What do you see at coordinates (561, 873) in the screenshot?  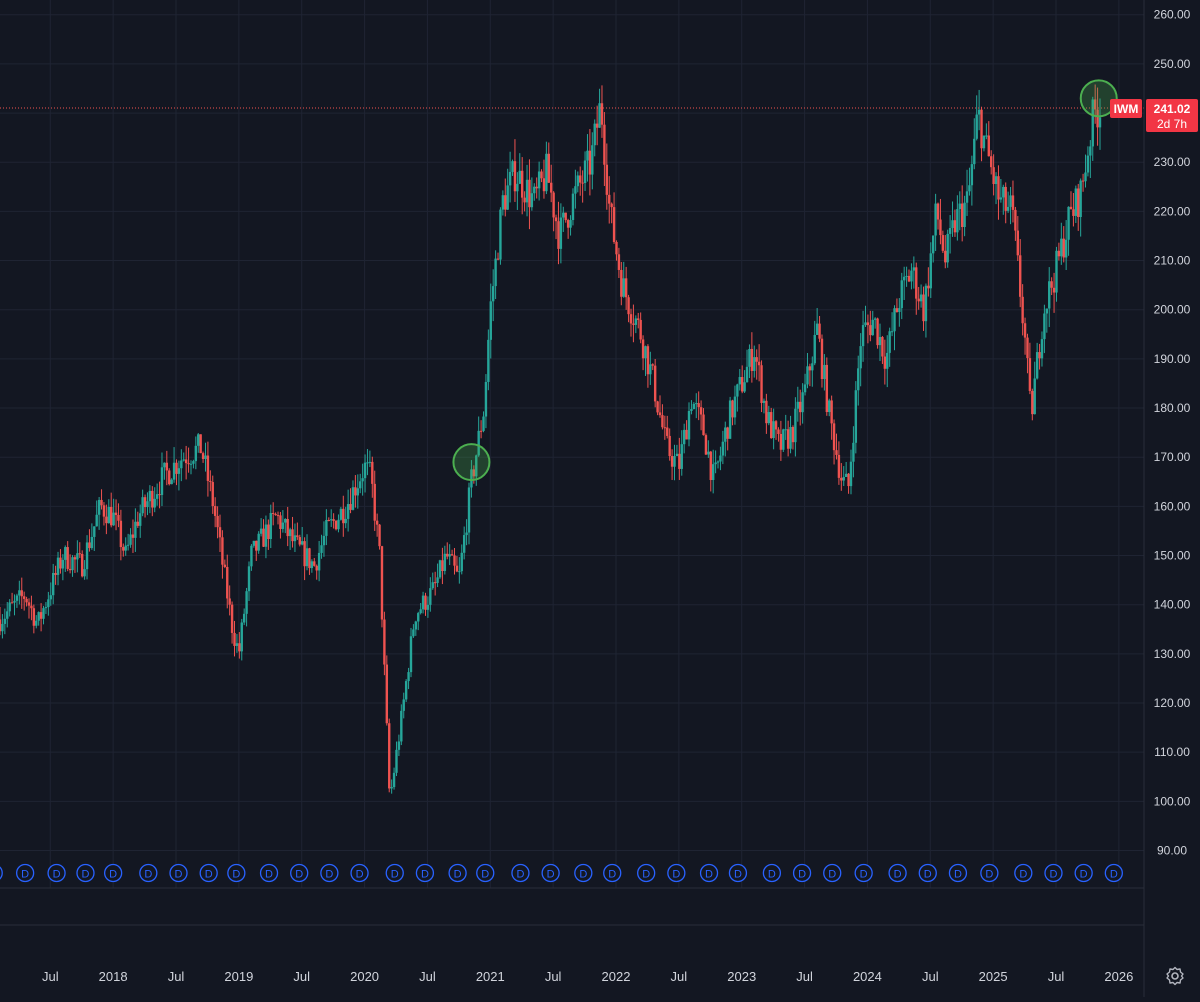 I see `dividend-markers: DDDDDDDDDDDDDDDDDDDDDDDDDDDDDDDDDDDDD` at bounding box center [561, 873].